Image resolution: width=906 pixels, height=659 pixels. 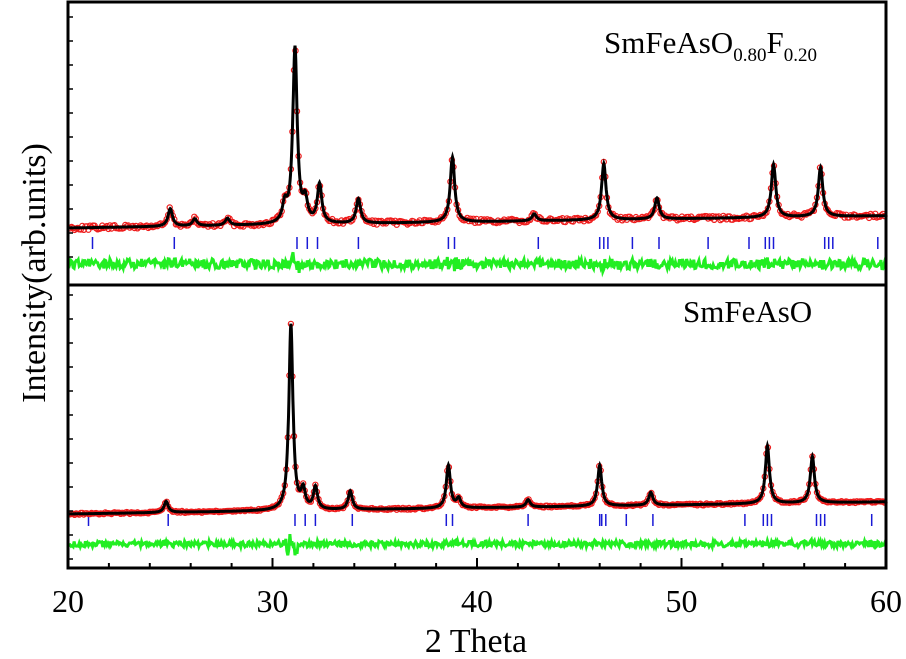 I want to click on bottom-bragg-ticks, so click(x=480, y=520).